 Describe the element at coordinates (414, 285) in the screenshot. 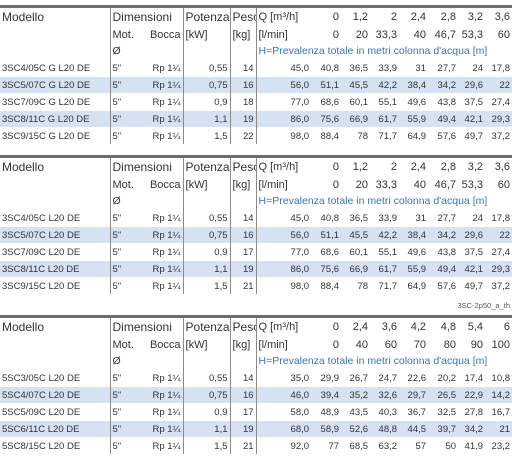

I see `head-value-cell: 64,9` at that location.